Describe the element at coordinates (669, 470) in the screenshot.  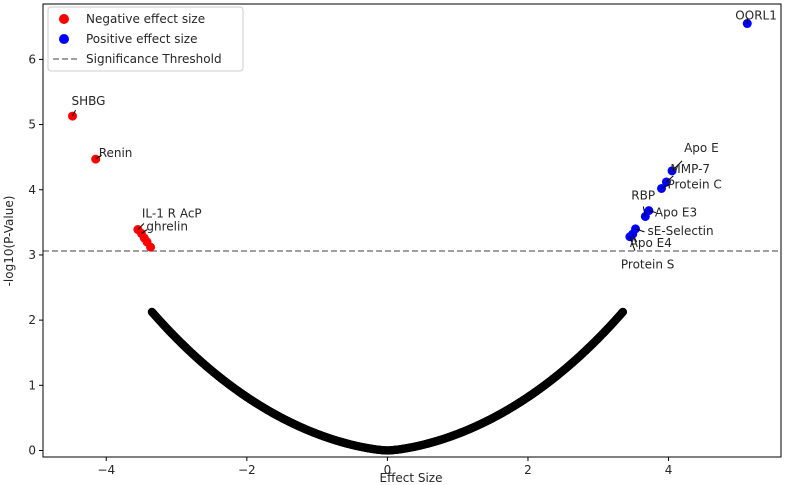
I see `x-tick-label: 4` at that location.